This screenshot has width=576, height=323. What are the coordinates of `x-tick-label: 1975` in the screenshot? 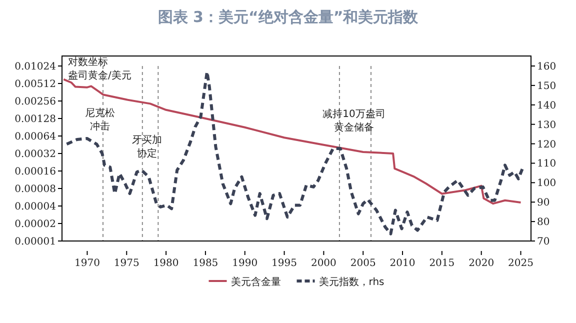 It's located at (127, 263).